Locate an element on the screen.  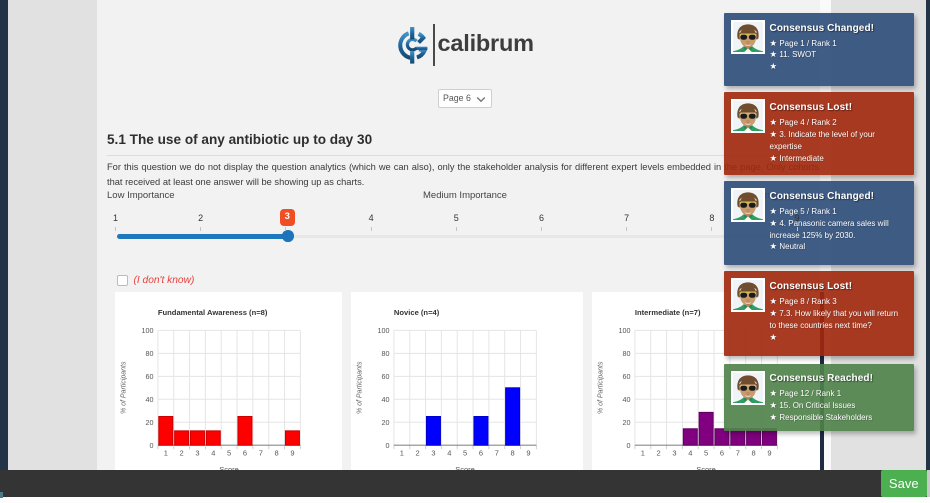
svg-text: Fundamental Awareness (n=8) is located at coordinates (212, 312).